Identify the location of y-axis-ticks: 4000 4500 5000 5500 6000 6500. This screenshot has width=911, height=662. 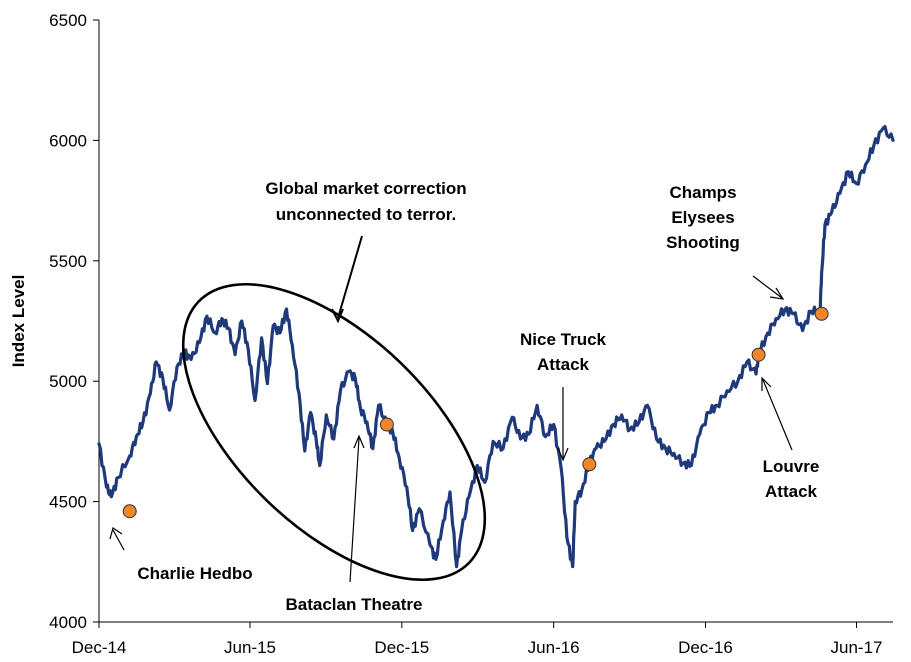
(74, 321).